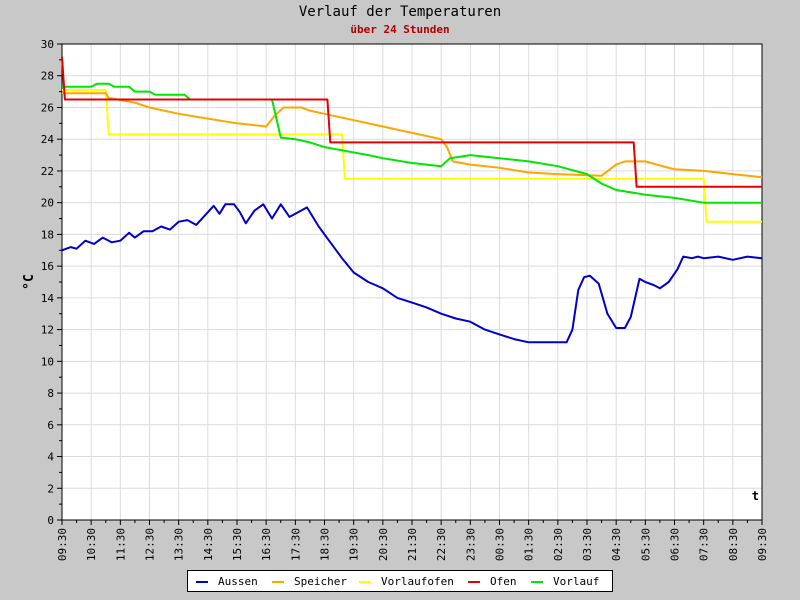 This screenshot has height=600, width=800. What do you see at coordinates (412, 135) in the screenshot?
I see `series-line-speicher` at bounding box center [412, 135].